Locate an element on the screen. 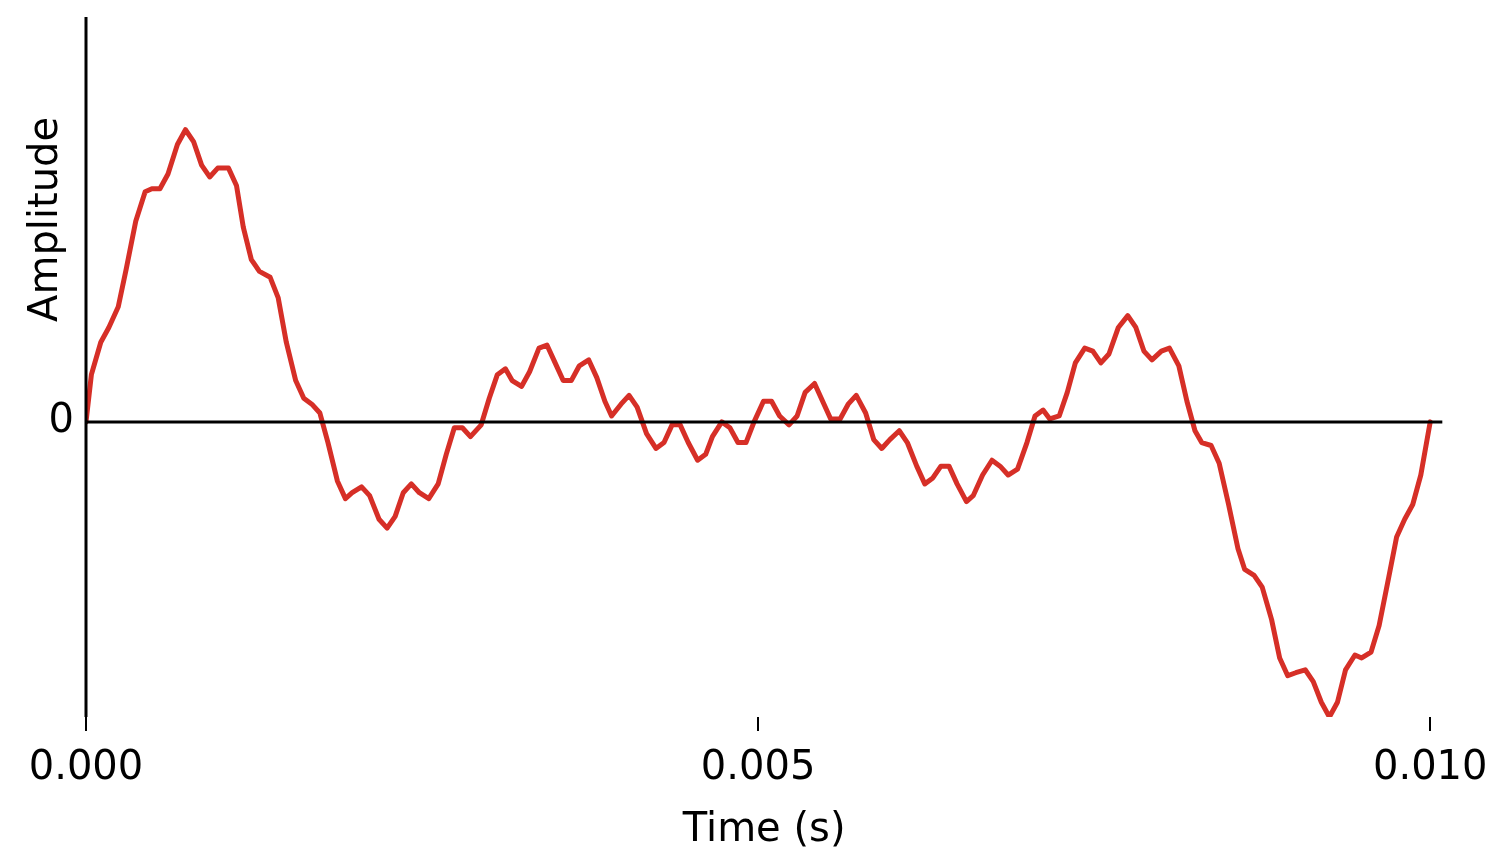 The image size is (1502, 859). x-tick-label: 0.005 is located at coordinates (758, 765).